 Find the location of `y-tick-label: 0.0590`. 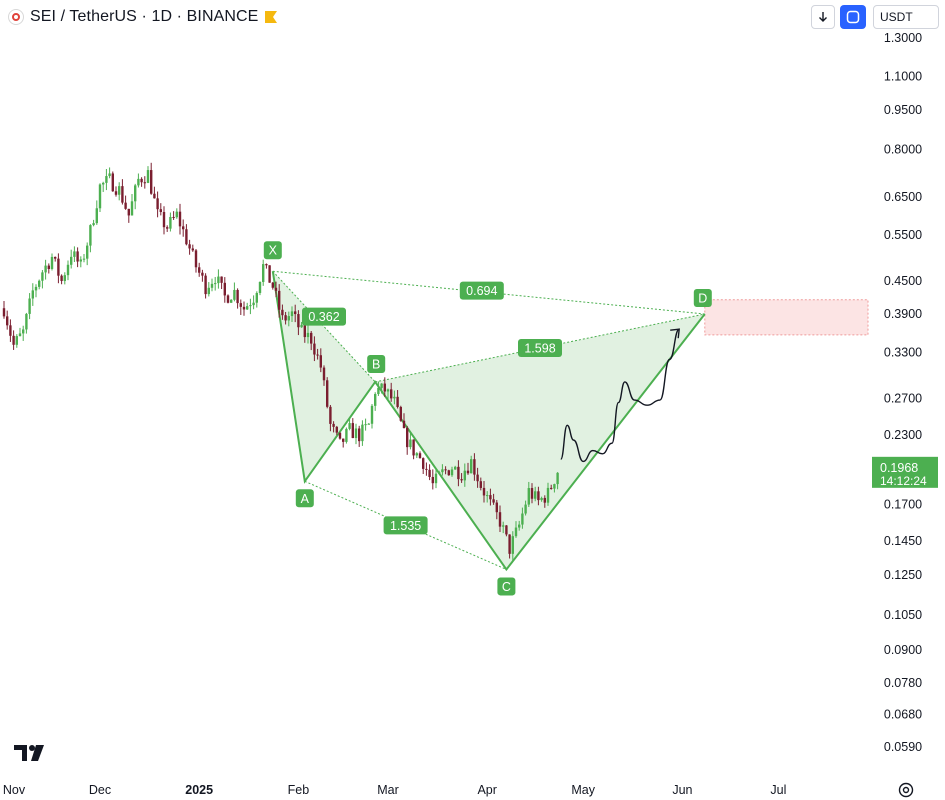

y-tick-label: 0.0590 is located at coordinates (903, 747).